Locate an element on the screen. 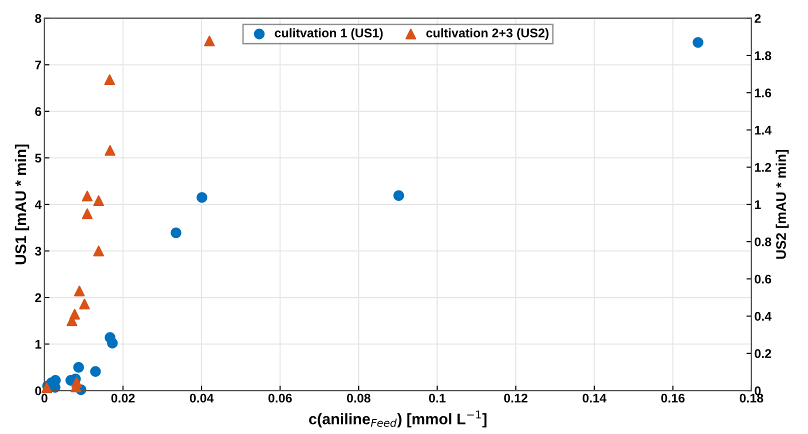 The image size is (808, 434). x-axis-title: c(aniline$_{Feed}$) [mmol L$^{−1}$] is located at coordinates (397, 419).